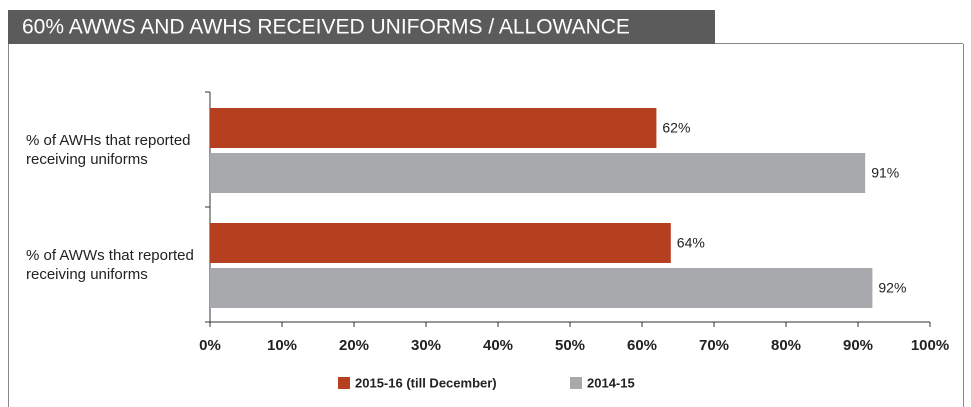 The width and height of the screenshot is (971, 407). I want to click on x-tick-label: 10%, so click(282, 345).